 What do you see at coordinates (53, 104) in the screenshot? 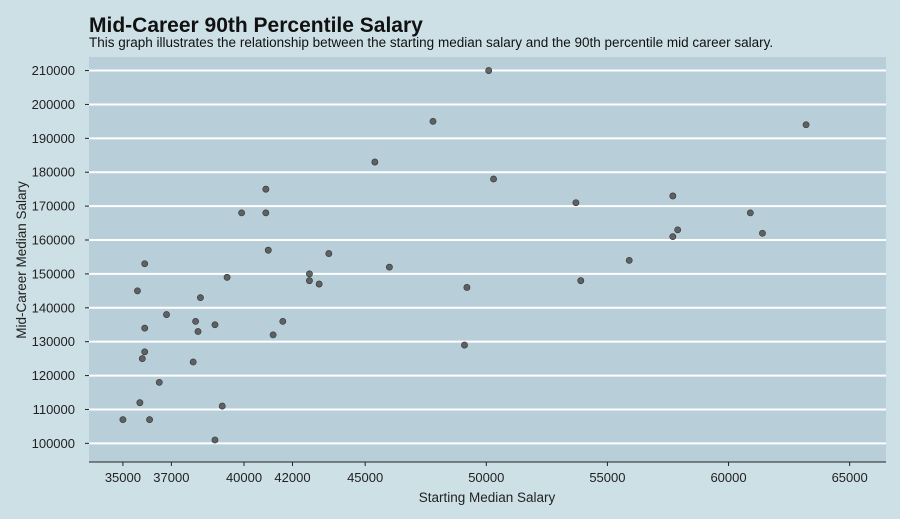
I see `y-tick-label: 200000` at bounding box center [53, 104].